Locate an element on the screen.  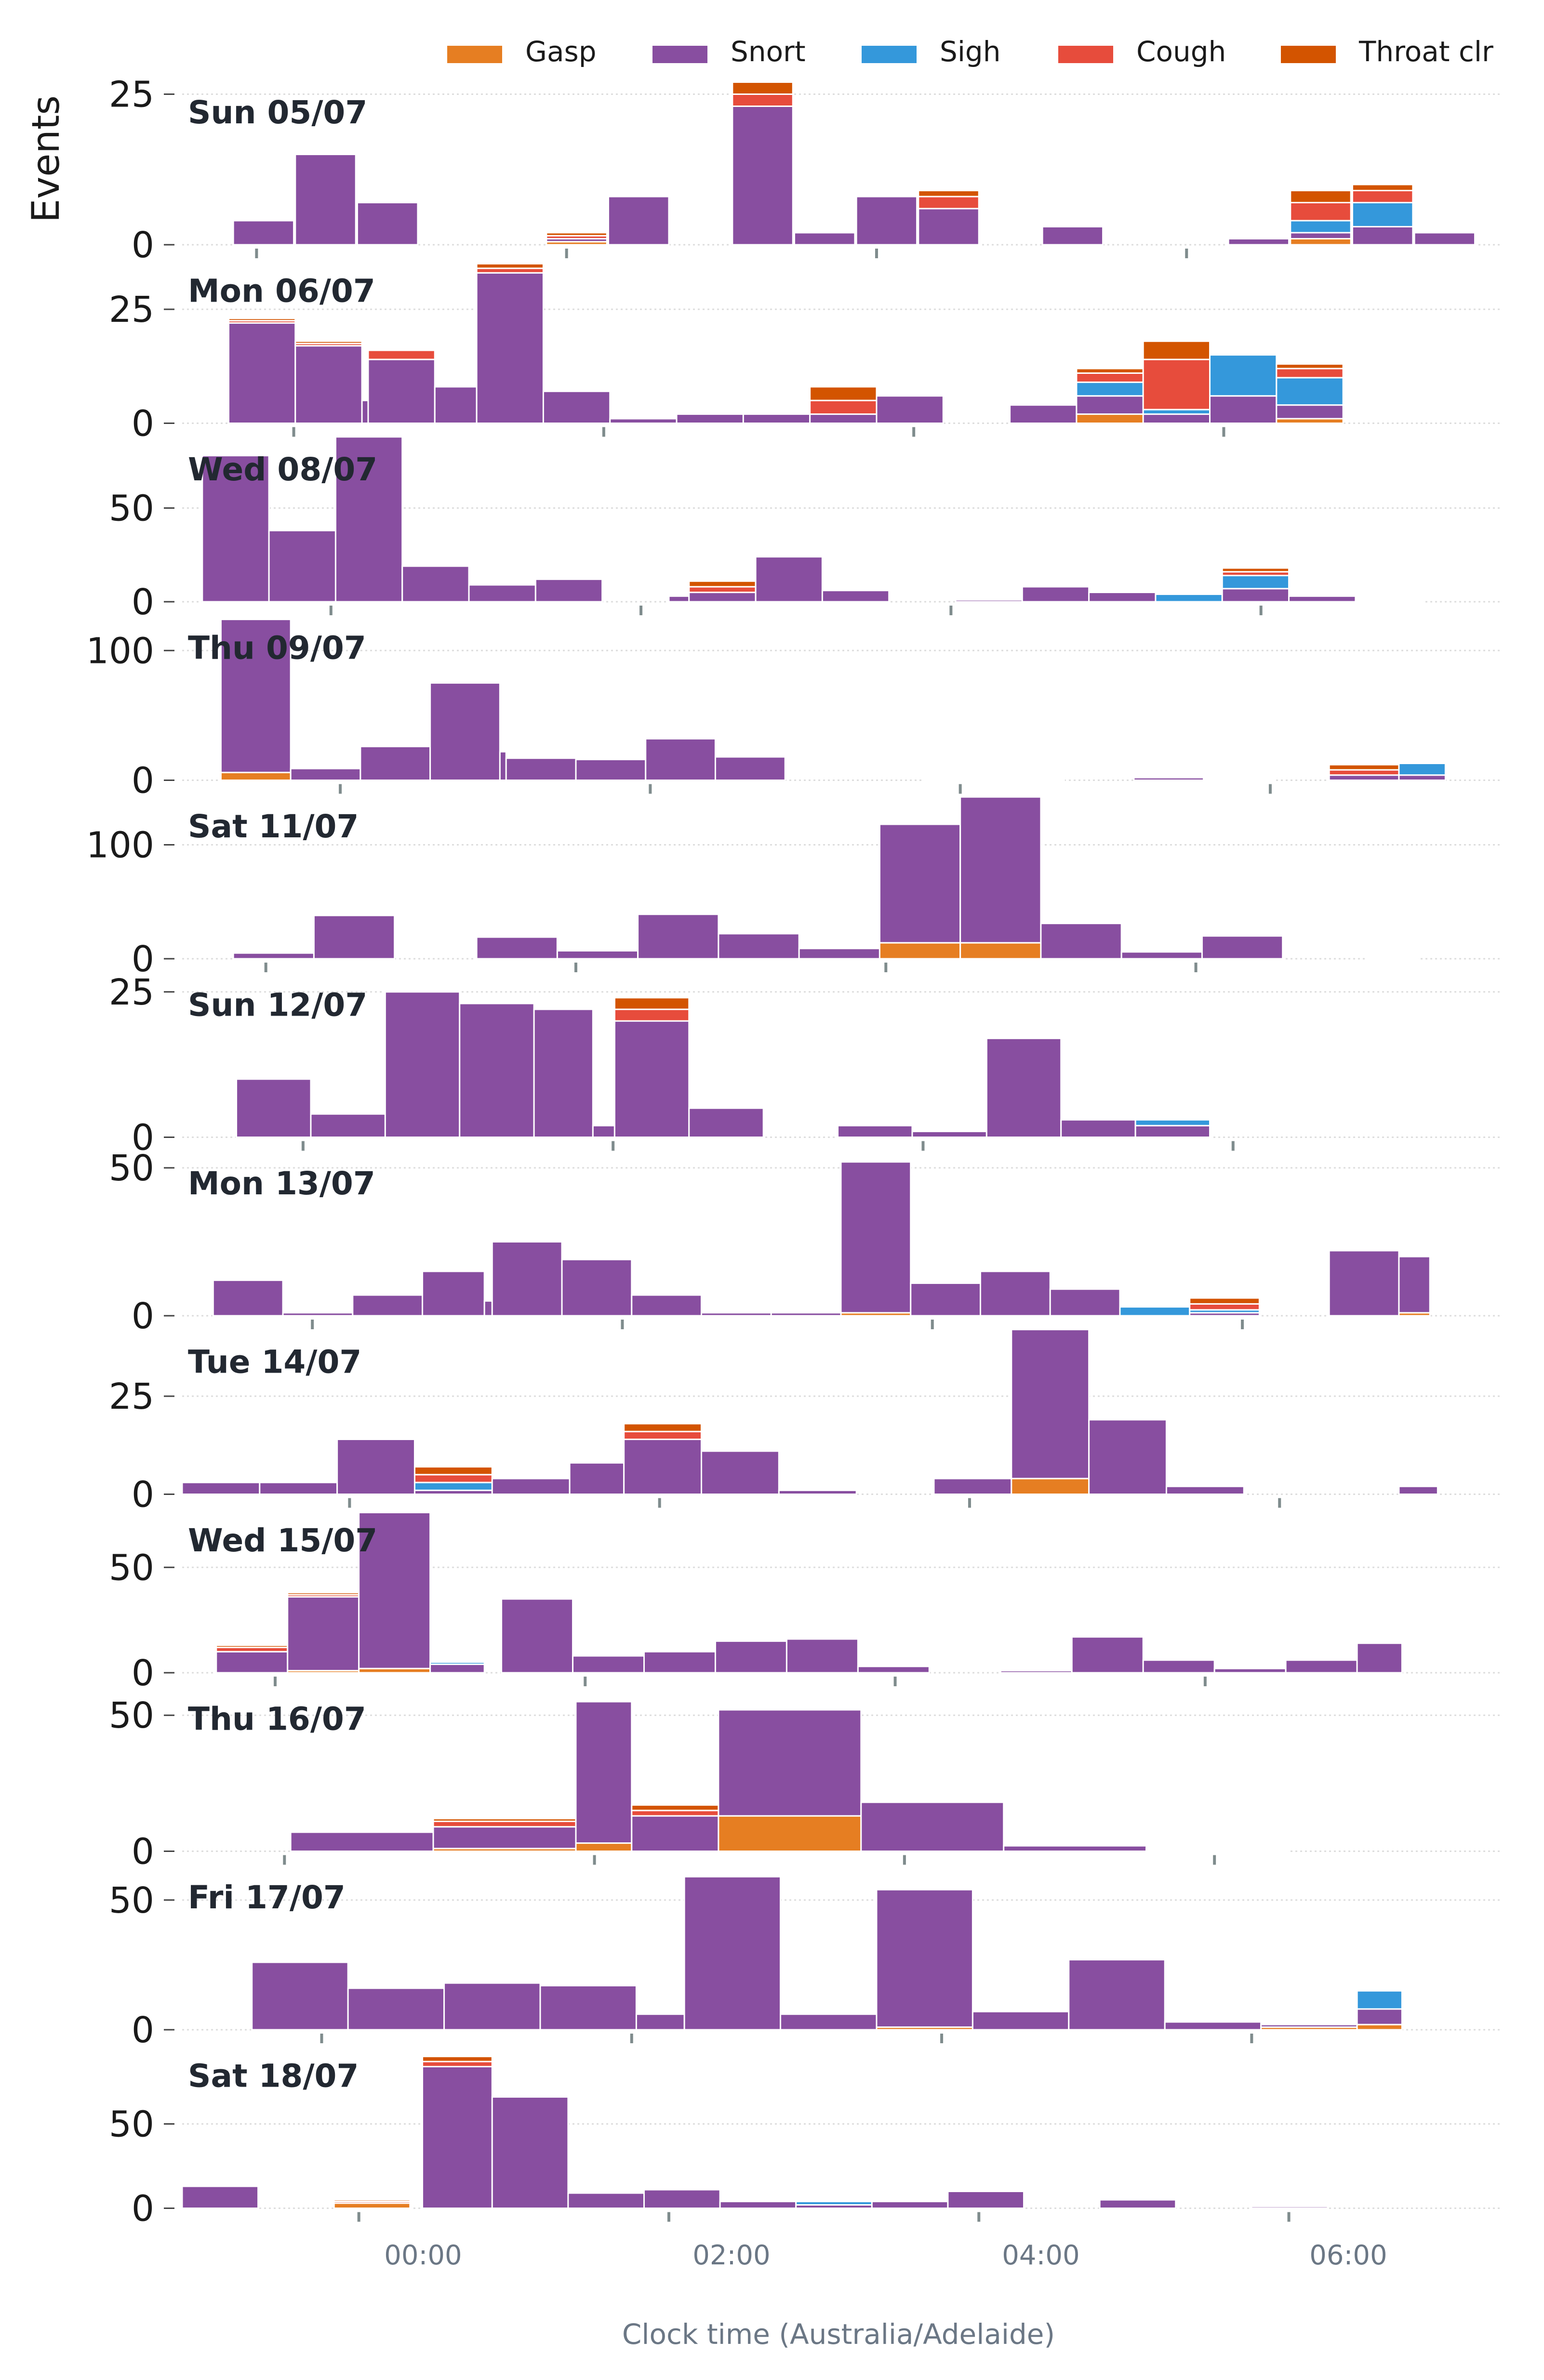
panel-mon-13-07: 0 50 Mon 13/07 is located at coordinates (804, 1242).